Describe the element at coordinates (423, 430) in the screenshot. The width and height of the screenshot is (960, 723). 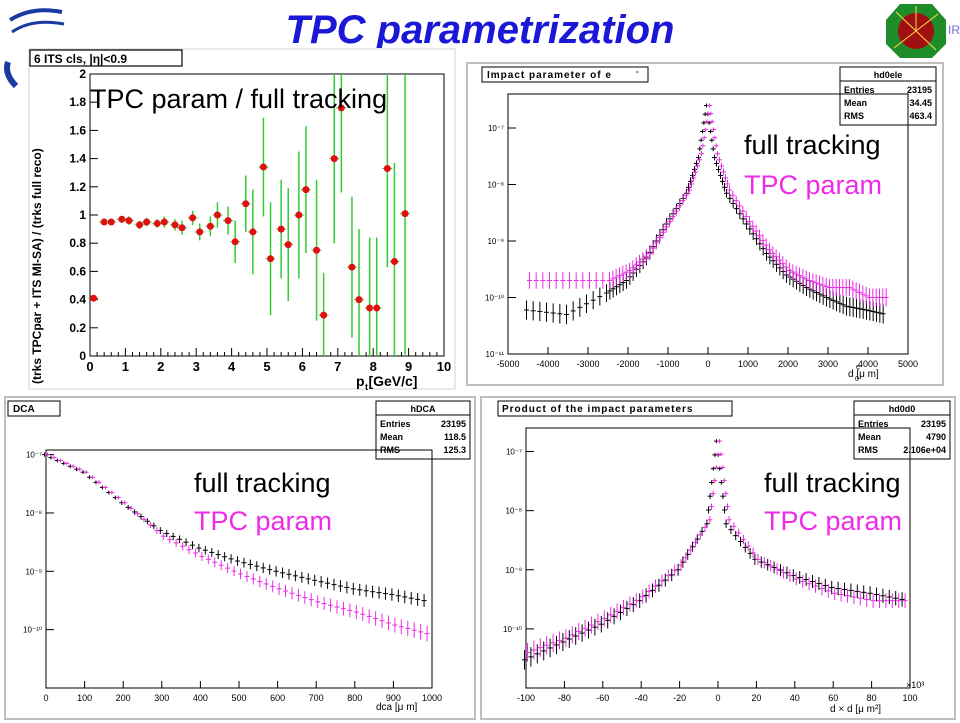
I see `dca-stats-box` at that location.